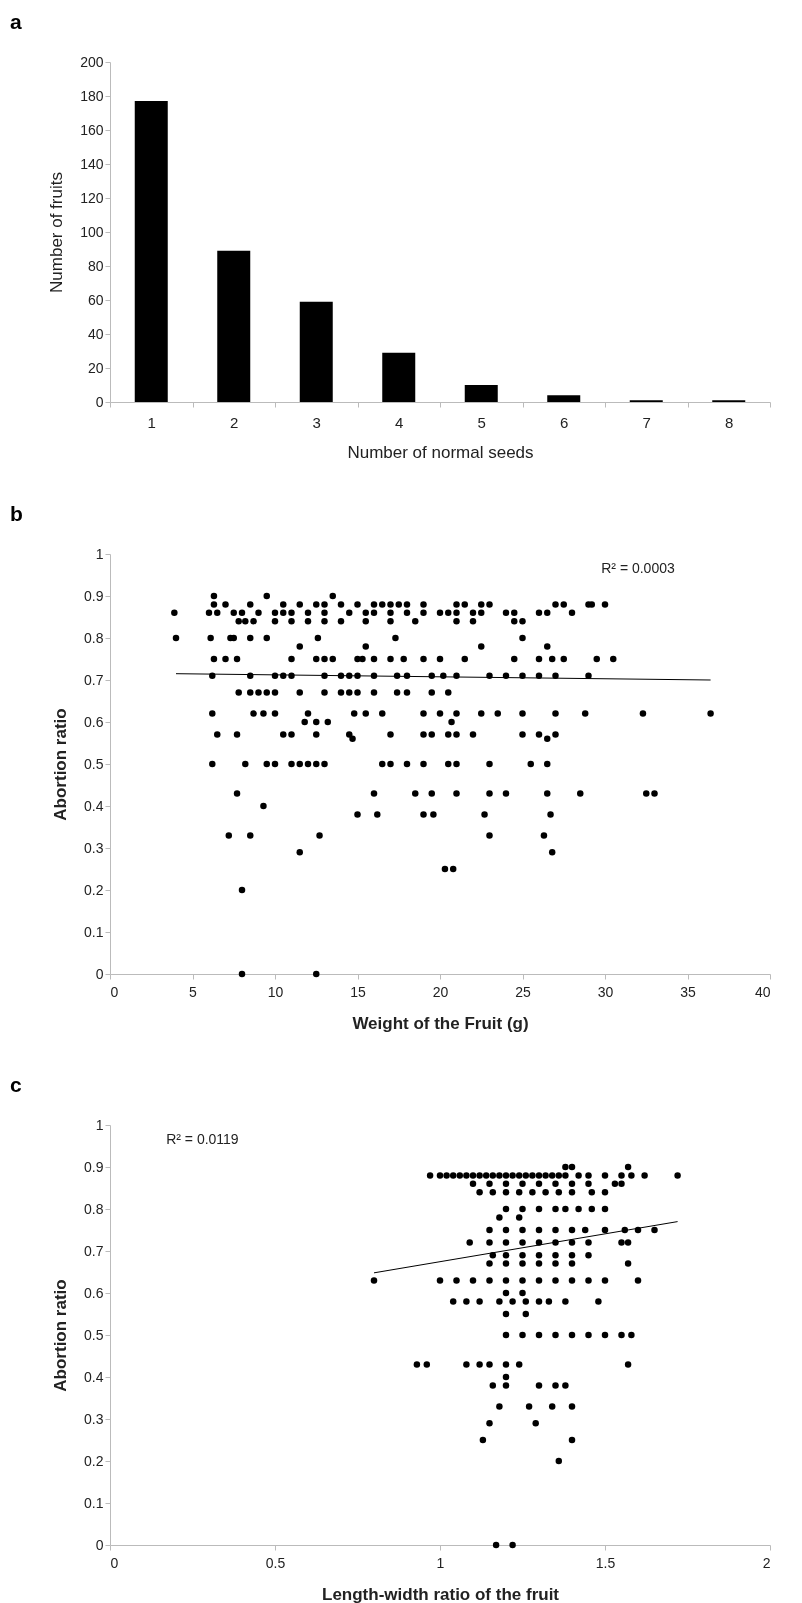 Image resolution: width=802 pixels, height=1603 pixels. I want to click on x-tick-label: 35, so click(688, 991).